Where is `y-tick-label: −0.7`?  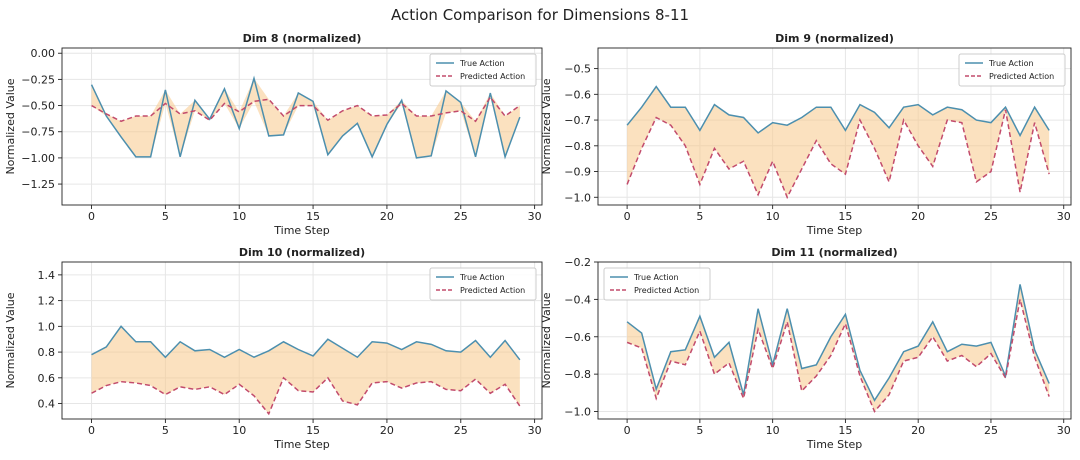
y-tick-label: −0.7 is located at coordinates (577, 120).